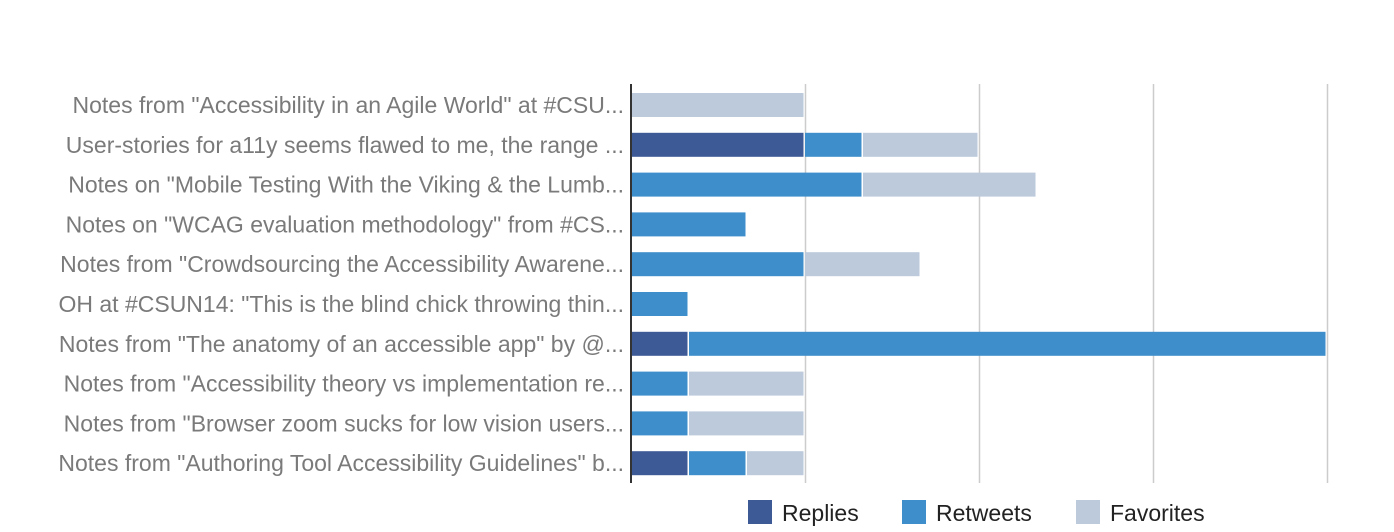 This screenshot has width=1394, height=532. I want to click on legend-label-replies: Replies, so click(820, 513).